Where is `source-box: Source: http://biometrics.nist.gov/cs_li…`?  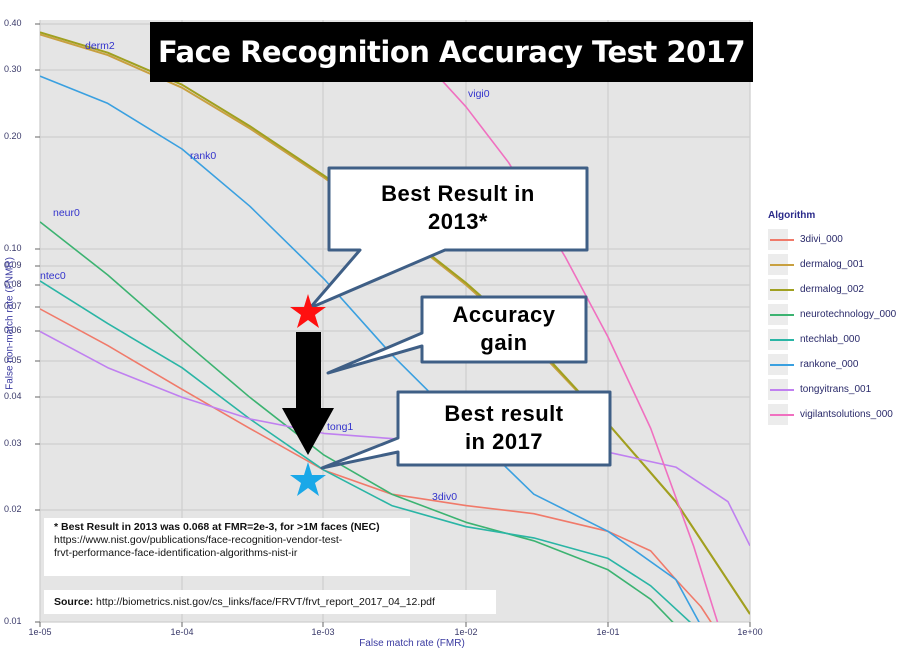
source-box: Source: http://biometrics.nist.gov/cs_li… is located at coordinates (270, 602).